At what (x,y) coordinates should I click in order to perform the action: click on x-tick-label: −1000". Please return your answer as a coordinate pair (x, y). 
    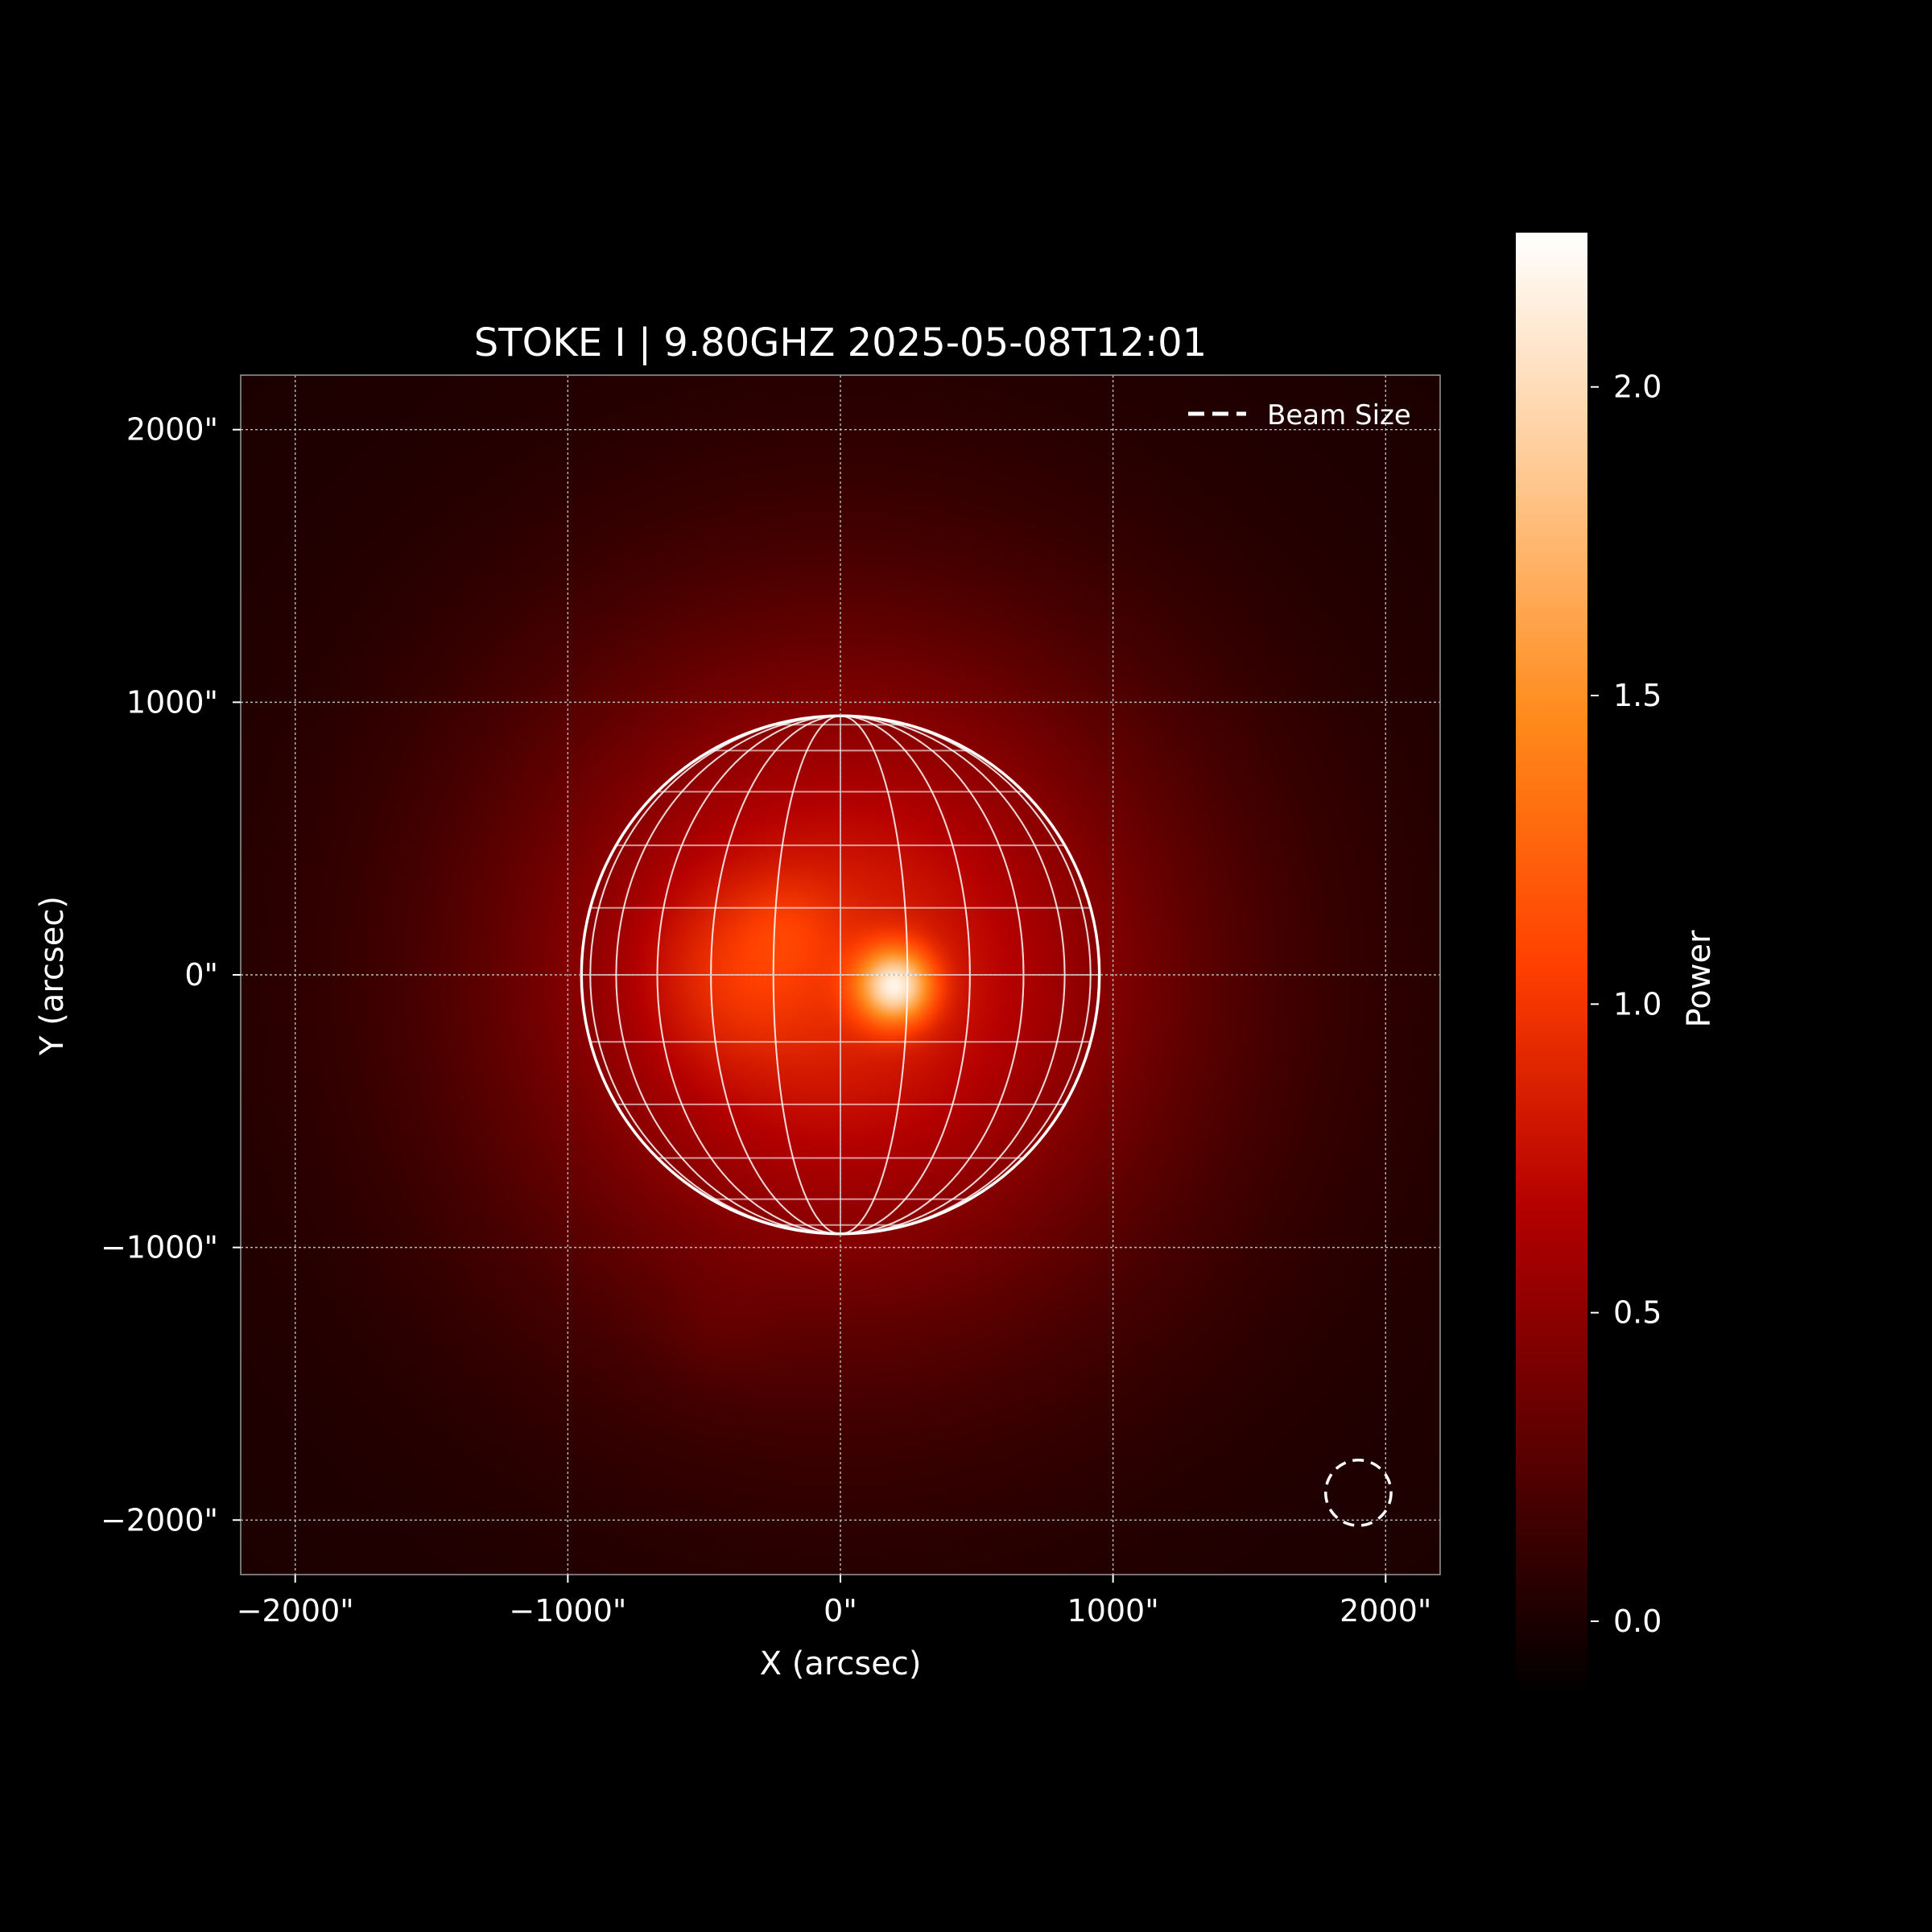
    Looking at the image, I should click on (567, 1611).